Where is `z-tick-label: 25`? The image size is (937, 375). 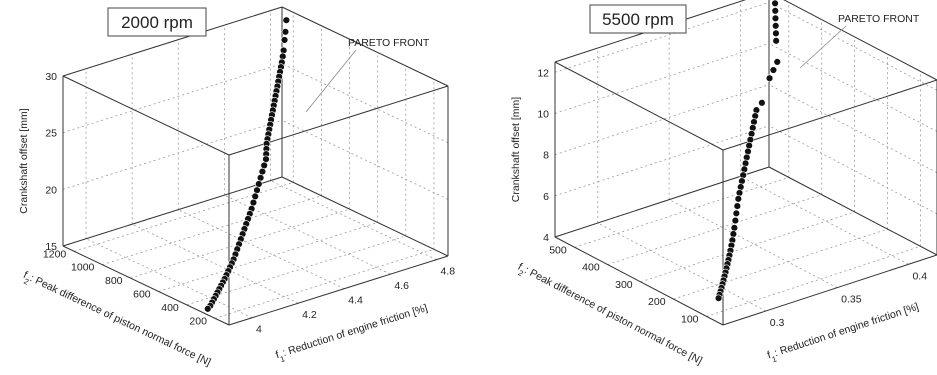
z-tick-label: 25 is located at coordinates (51, 134).